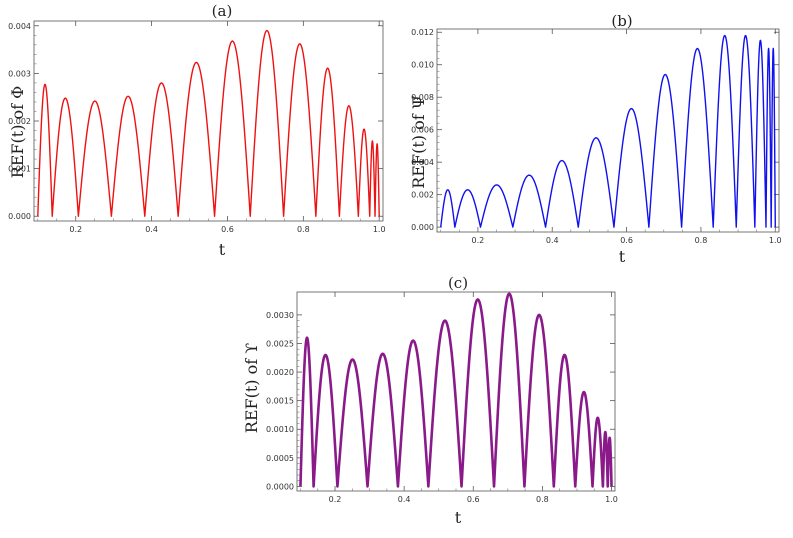 This screenshot has width=793, height=538. Describe the element at coordinates (280, 315) in the screenshot. I see `y-tick-label: 0.0030` at that location.